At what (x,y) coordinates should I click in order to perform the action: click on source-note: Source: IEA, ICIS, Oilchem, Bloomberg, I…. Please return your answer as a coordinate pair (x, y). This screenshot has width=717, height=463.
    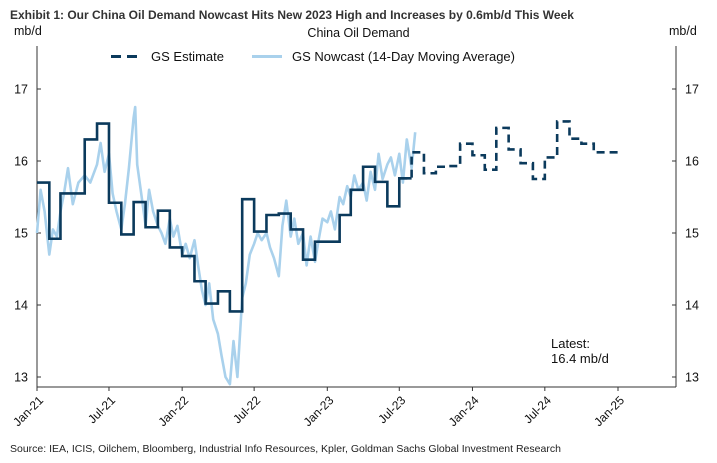
    Looking at the image, I should click on (285, 449).